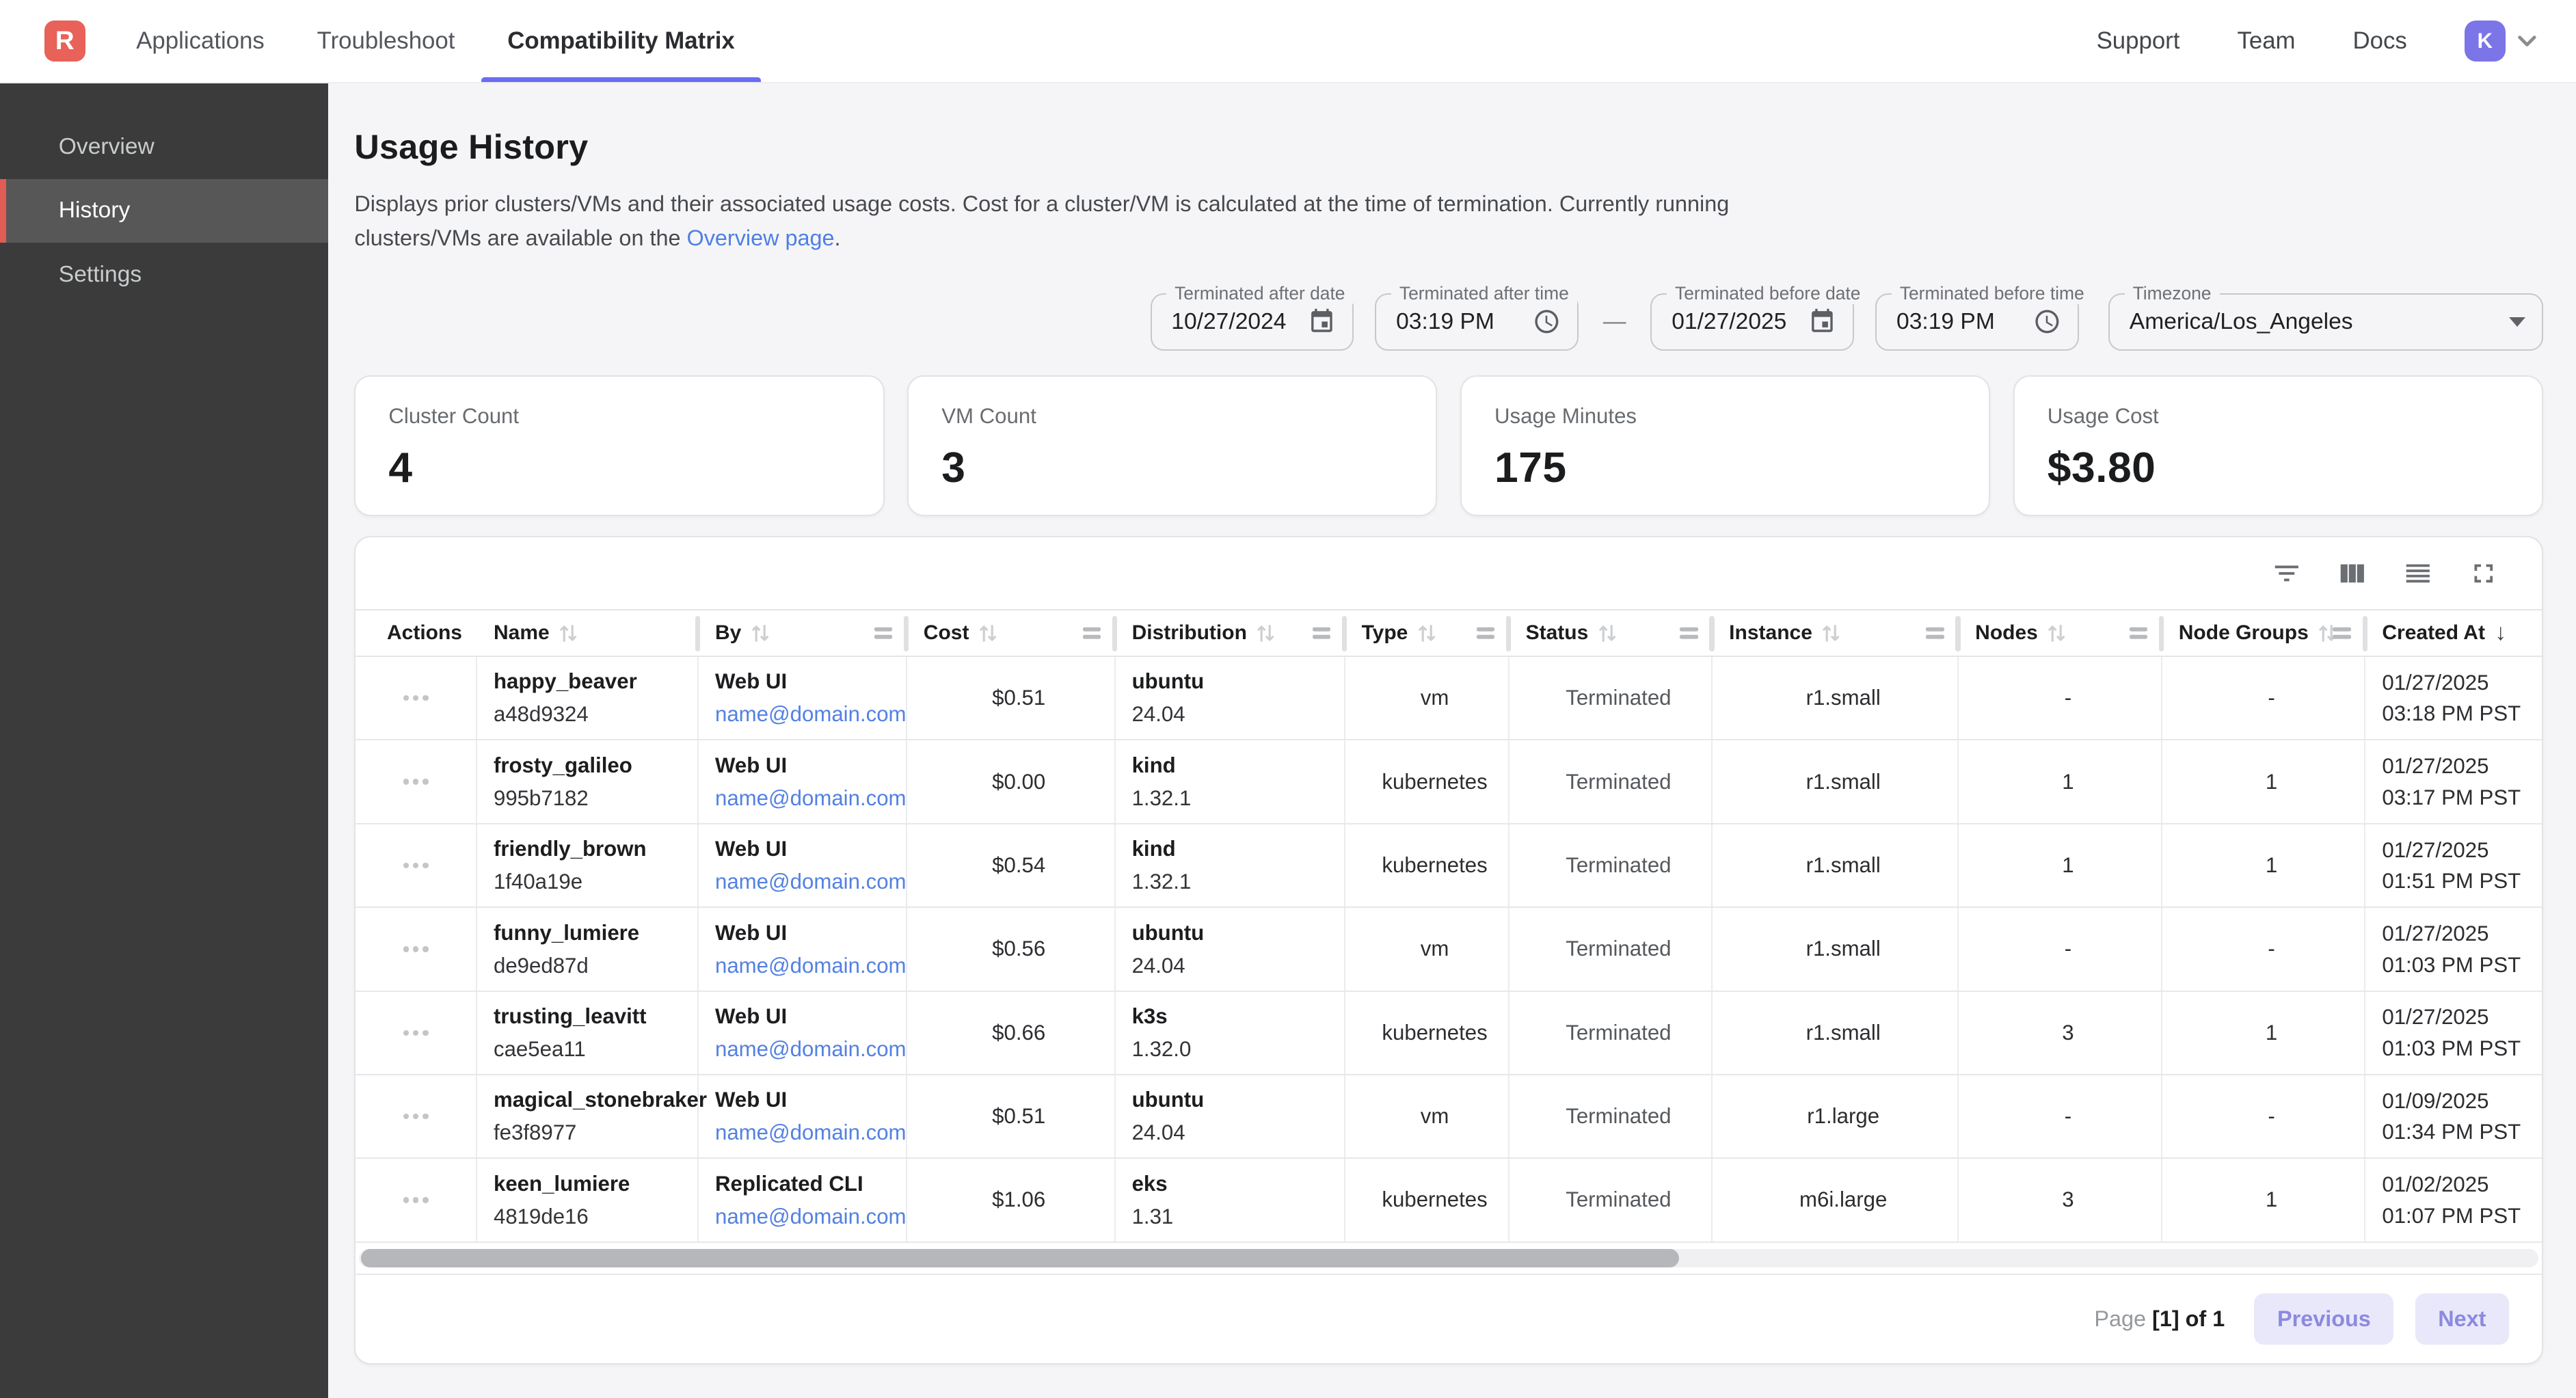 The height and width of the screenshot is (1398, 2576). What do you see at coordinates (1020, 1258) in the screenshot?
I see `scrollbar-thumb` at bounding box center [1020, 1258].